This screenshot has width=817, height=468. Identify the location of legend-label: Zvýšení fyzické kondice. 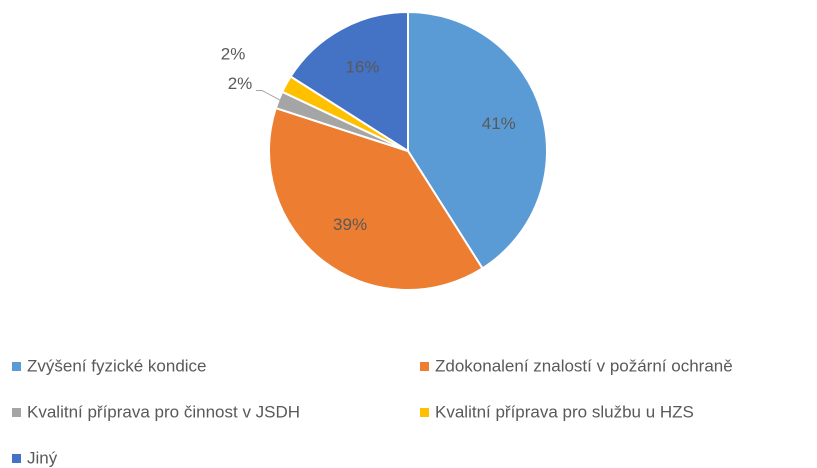
(117, 365).